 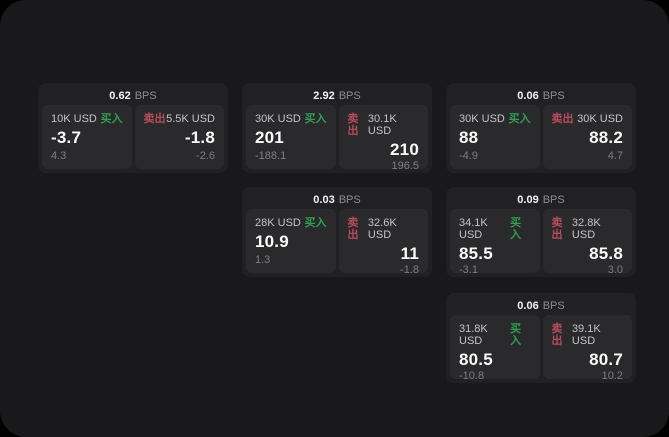 I want to click on buy-label-row: 31.8K USD 买入, so click(x=495, y=335).